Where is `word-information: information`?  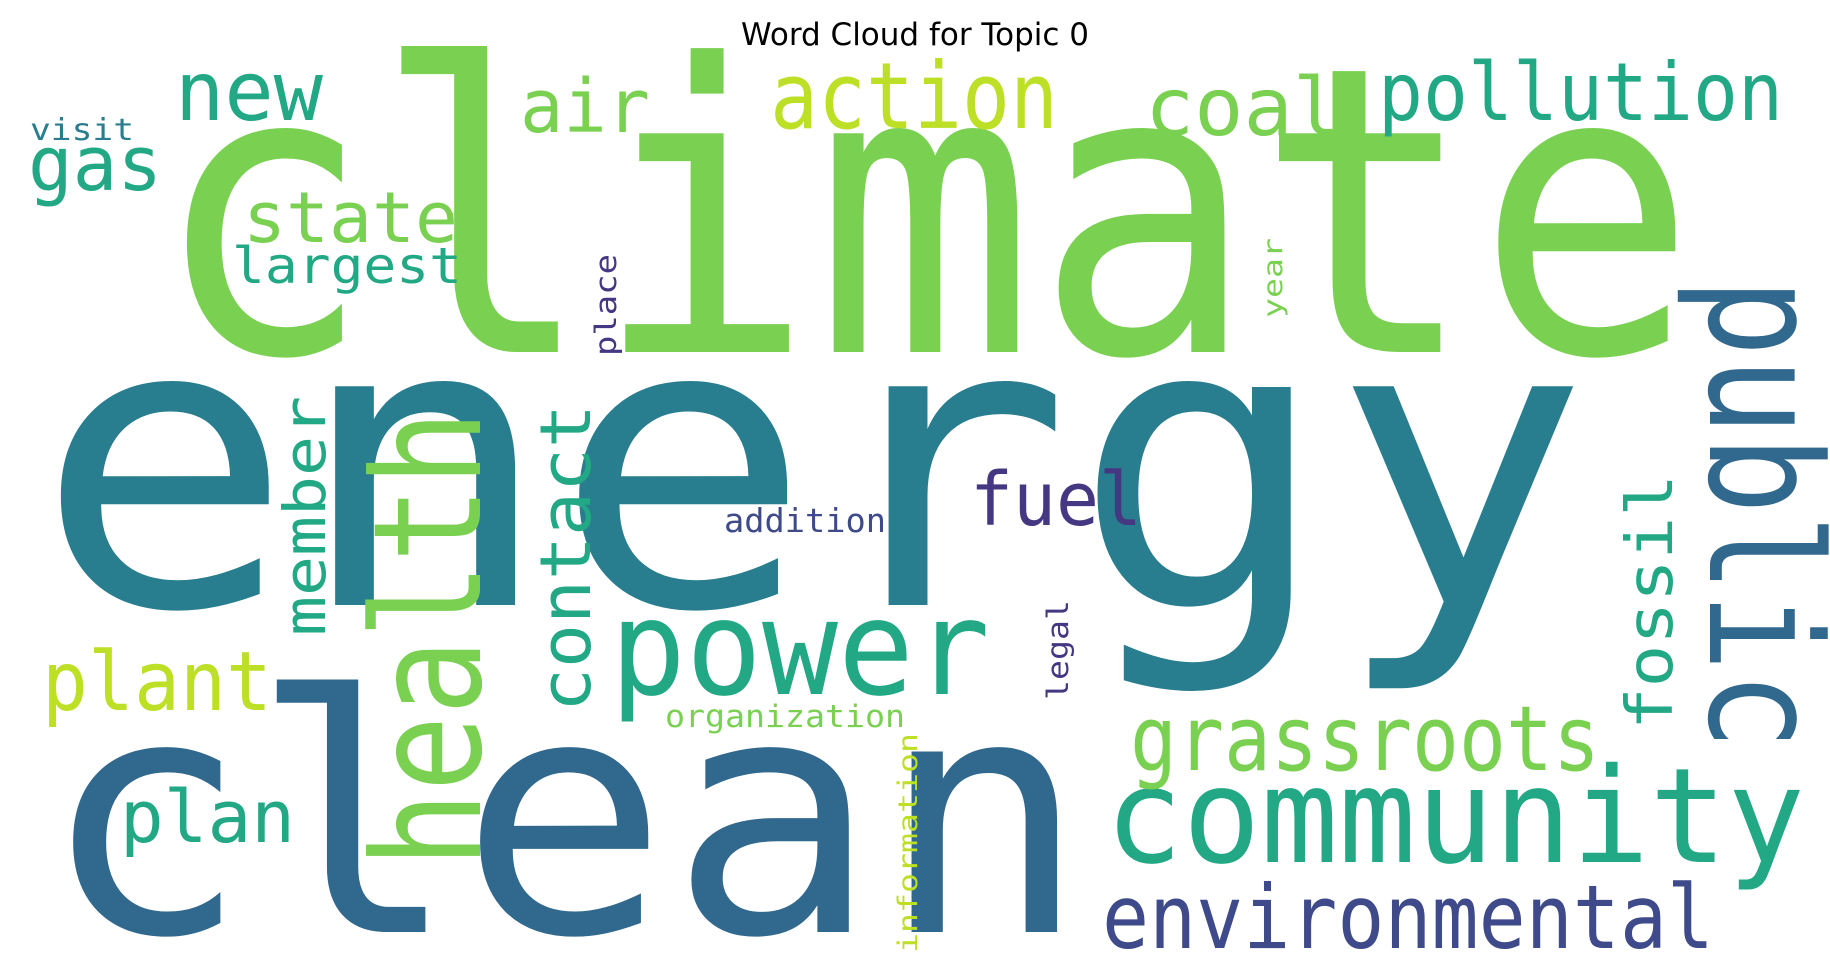
word-information: information is located at coordinates (908, 843).